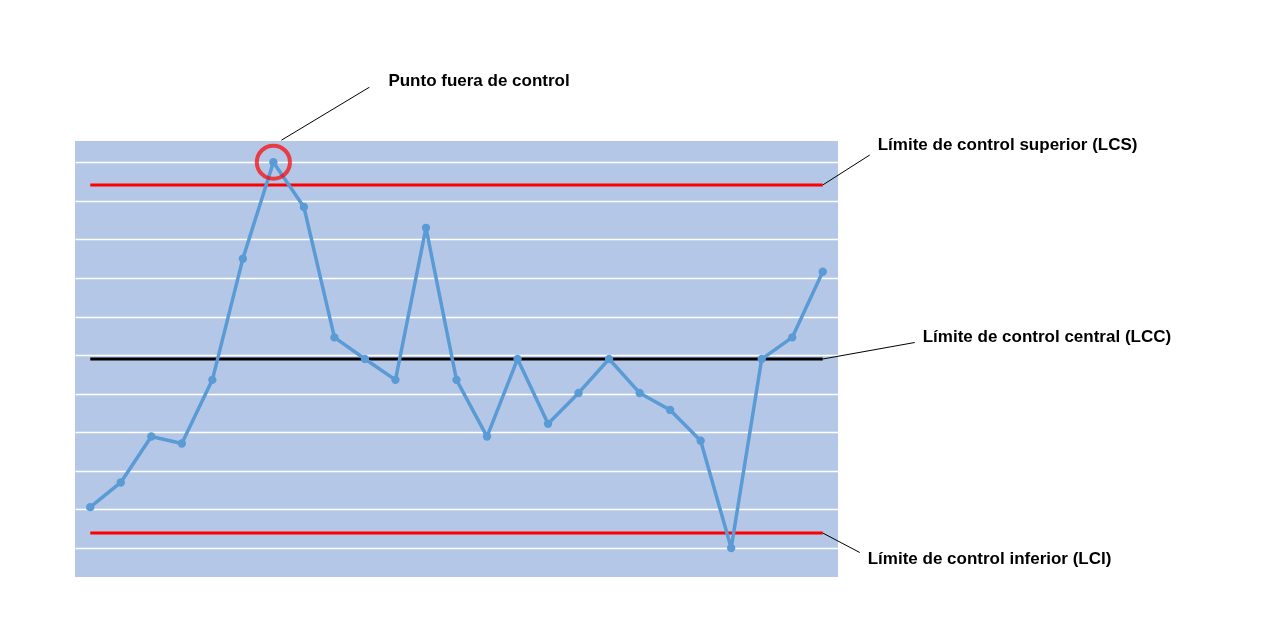  I want to click on text: Punto fuera de control, so click(479, 81).